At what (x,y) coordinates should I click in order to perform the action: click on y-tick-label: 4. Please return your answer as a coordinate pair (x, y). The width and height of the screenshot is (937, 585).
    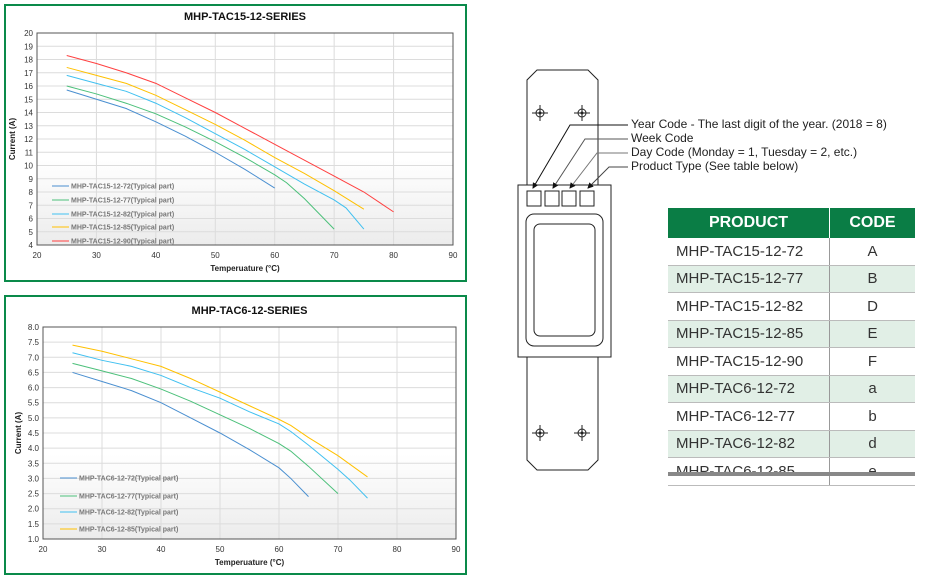
    Looking at the image, I should click on (31, 245).